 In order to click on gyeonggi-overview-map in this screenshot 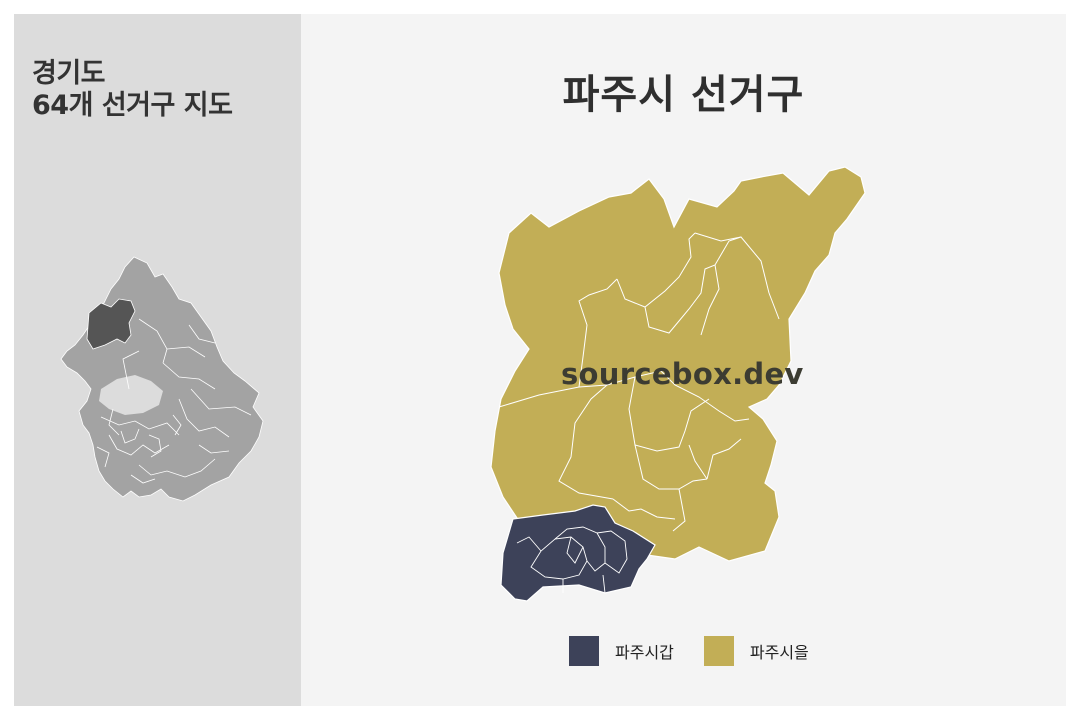, I will do `click(162, 379)`.